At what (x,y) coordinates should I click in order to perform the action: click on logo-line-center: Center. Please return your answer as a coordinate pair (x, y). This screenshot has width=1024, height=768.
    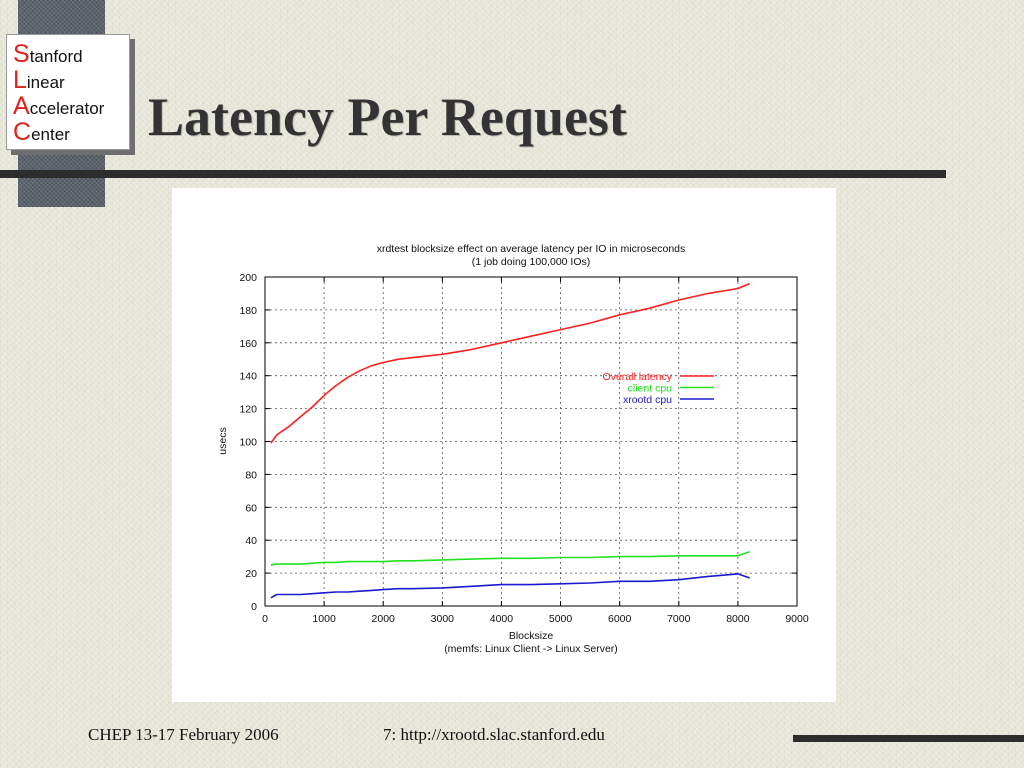
    Looking at the image, I should click on (68, 132).